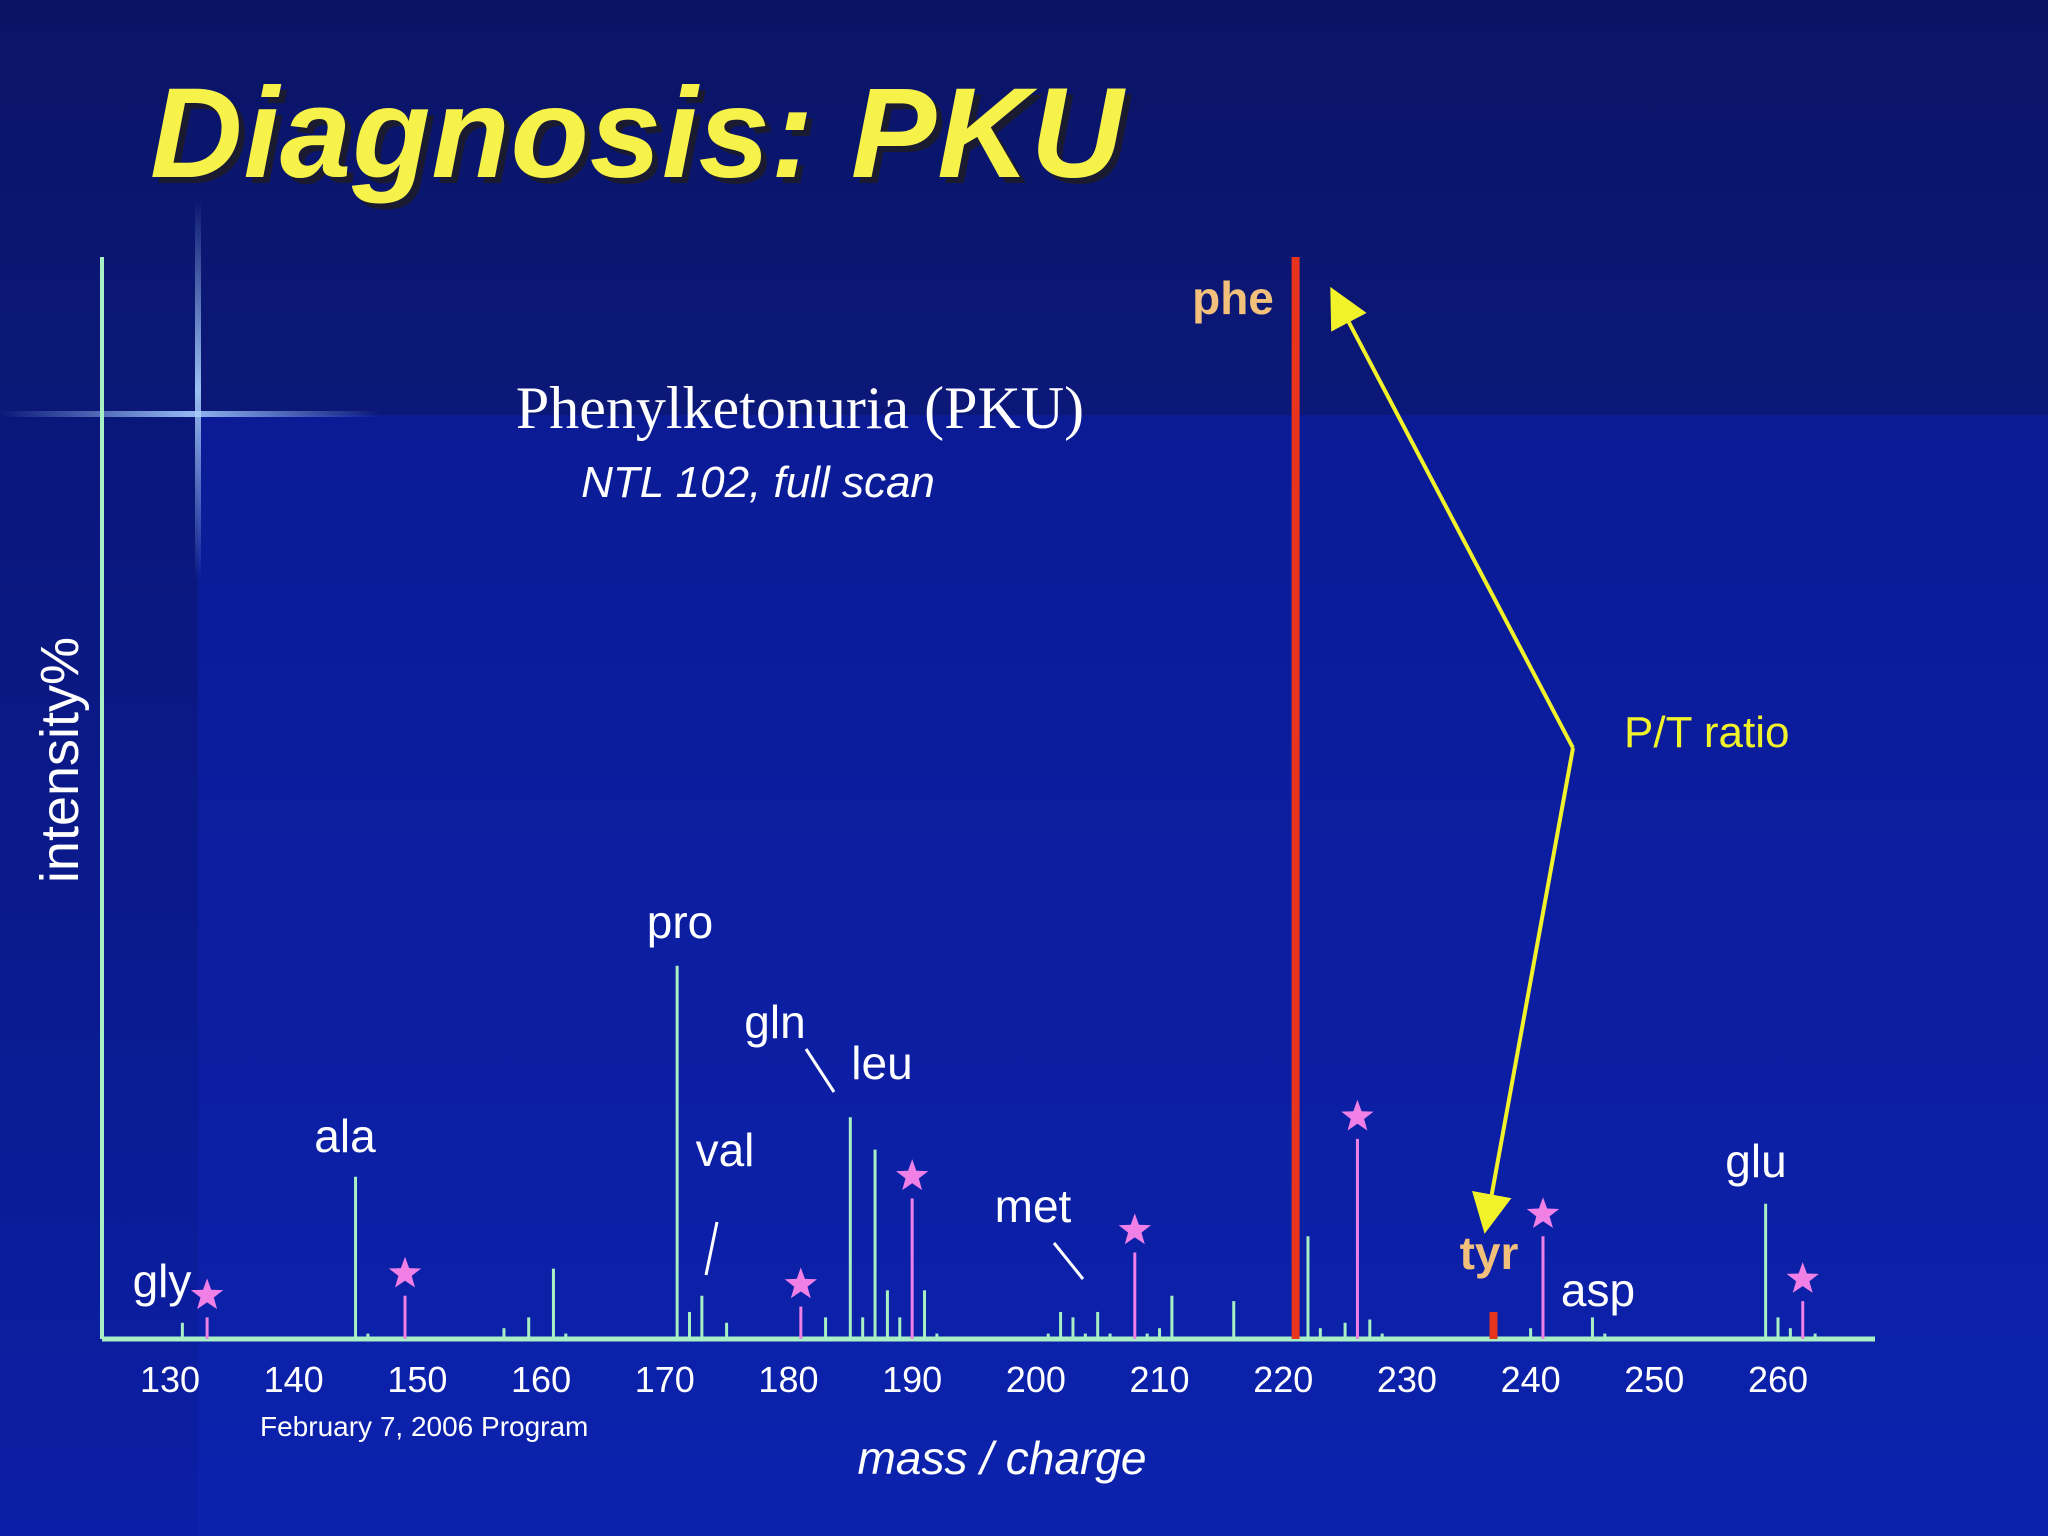 This screenshot has height=1536, width=2048. I want to click on peak-label-gly: gly, so click(162, 1281).